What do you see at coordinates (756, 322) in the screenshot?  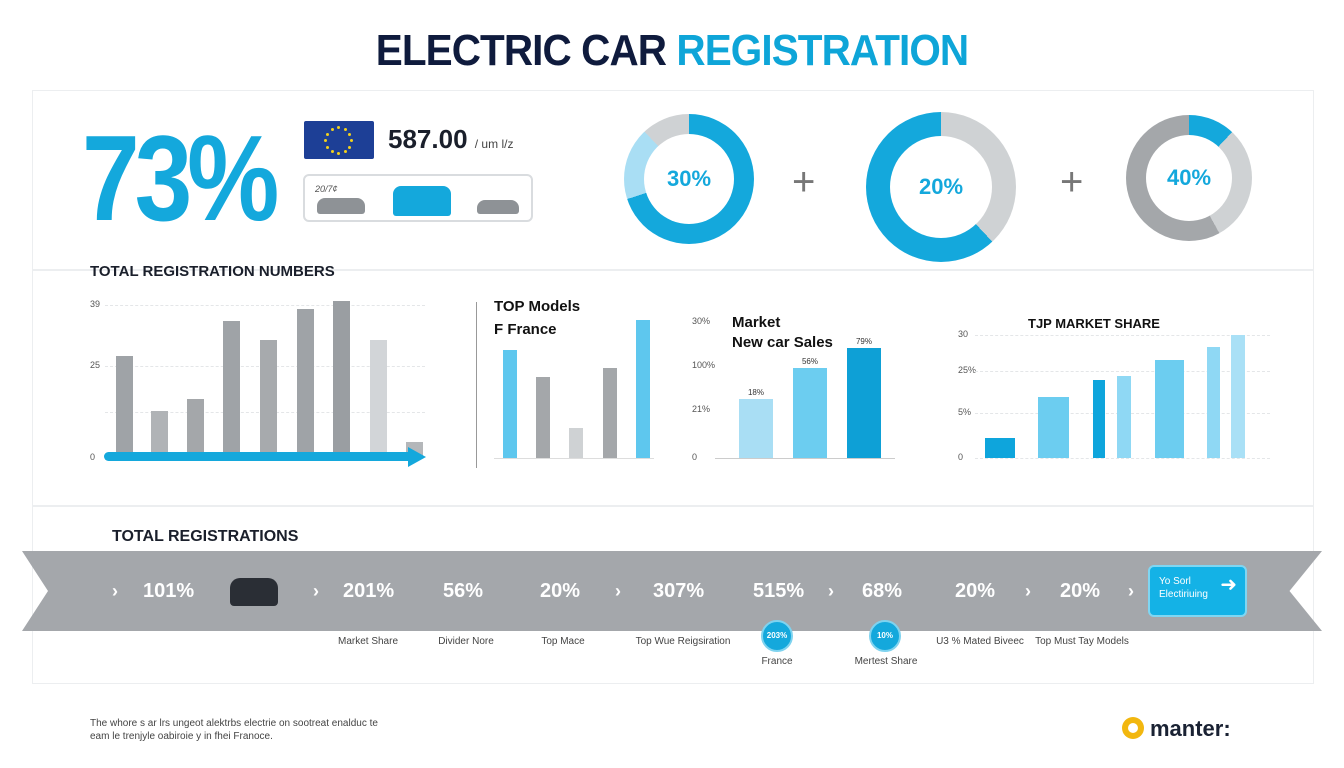 I see `chart-title: Market` at bounding box center [756, 322].